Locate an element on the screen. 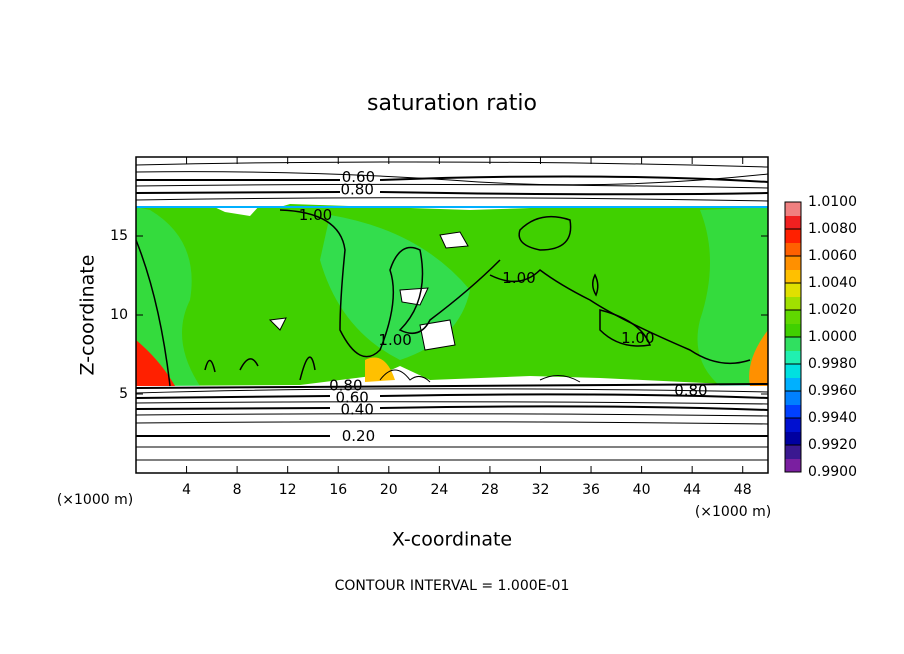 This screenshot has width=904, height=654. contour-label: 0.40 is located at coordinates (356, 409).